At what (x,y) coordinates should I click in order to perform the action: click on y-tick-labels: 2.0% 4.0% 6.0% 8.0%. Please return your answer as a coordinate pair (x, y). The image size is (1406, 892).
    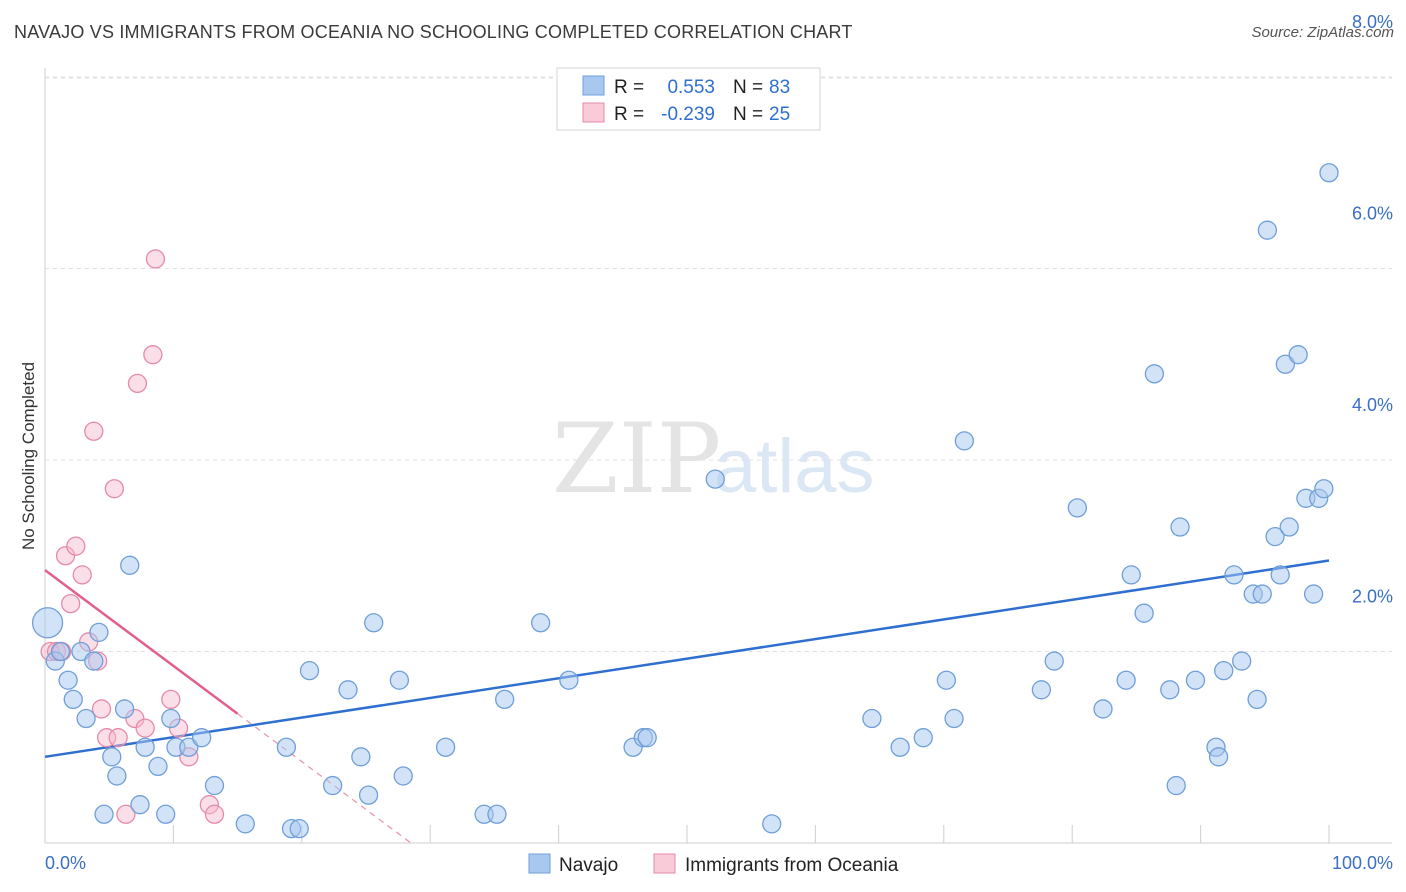
    Looking at the image, I should click on (1372, 309).